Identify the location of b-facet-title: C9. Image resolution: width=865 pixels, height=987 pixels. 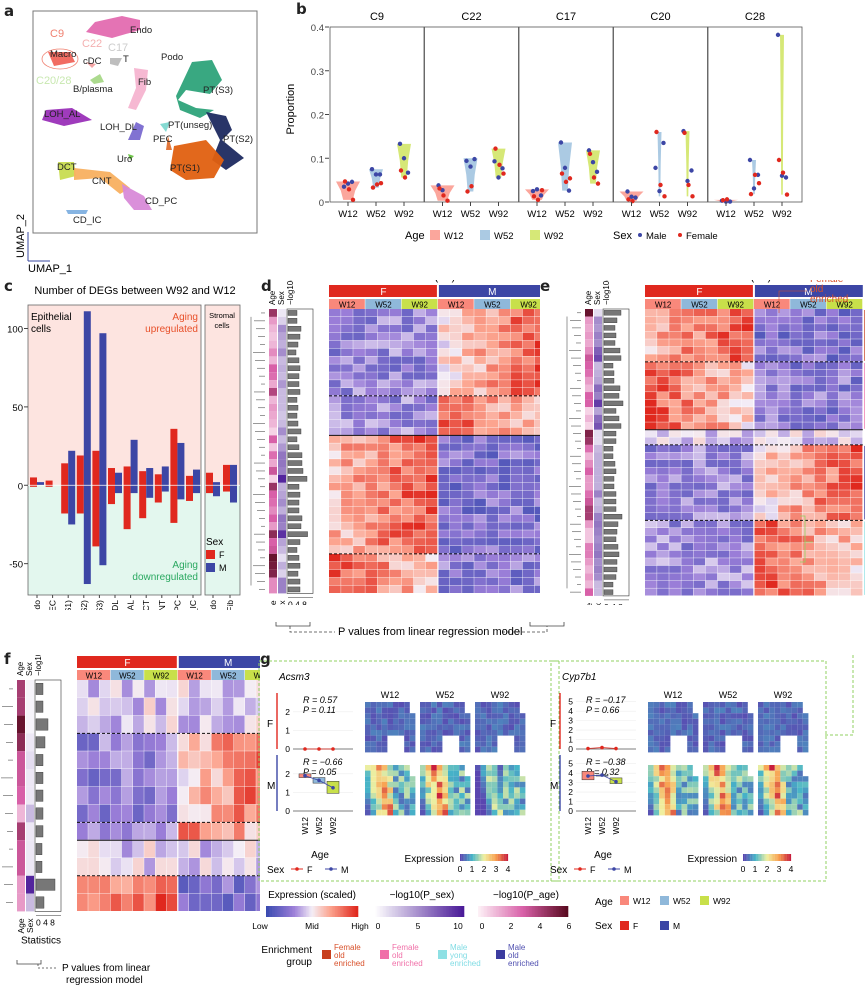
(377, 17).